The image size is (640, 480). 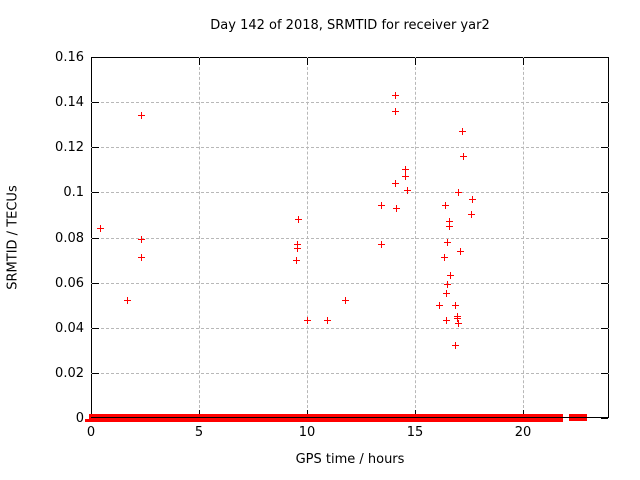 I want to click on x-axis-title: GPS time / hours, so click(x=350, y=459).